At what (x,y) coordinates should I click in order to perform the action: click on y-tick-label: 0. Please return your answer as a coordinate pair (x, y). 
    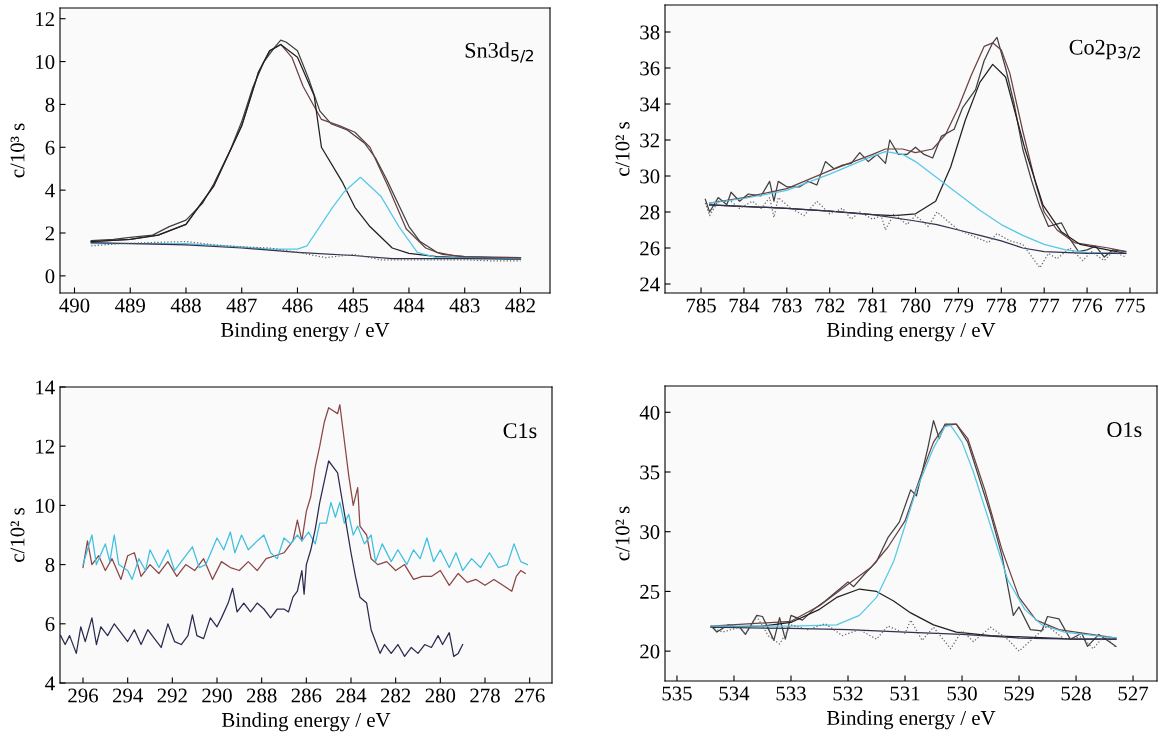
    Looking at the image, I should click on (50, 276).